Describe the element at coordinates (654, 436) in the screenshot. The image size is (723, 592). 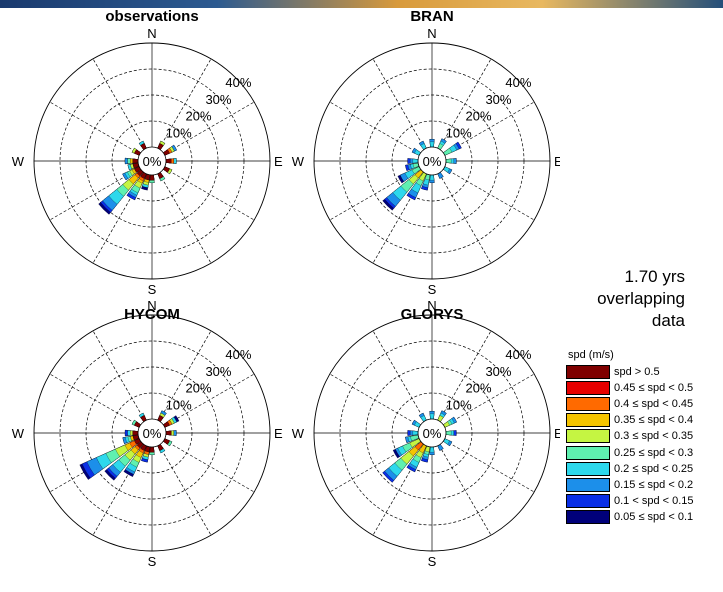
I see `legend-label: 0.3 ≤ spd < 0.35` at that location.